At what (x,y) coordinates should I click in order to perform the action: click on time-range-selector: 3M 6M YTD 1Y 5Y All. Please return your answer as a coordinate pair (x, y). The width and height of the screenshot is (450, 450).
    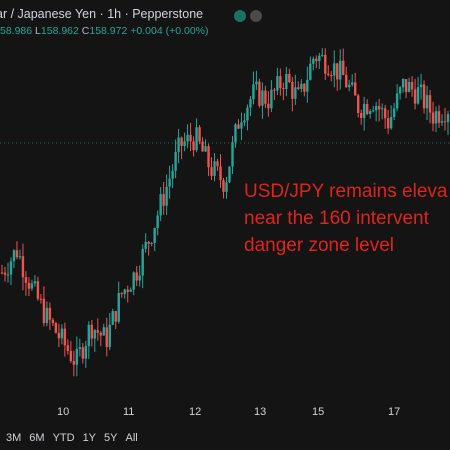
    Looking at the image, I should click on (76, 438).